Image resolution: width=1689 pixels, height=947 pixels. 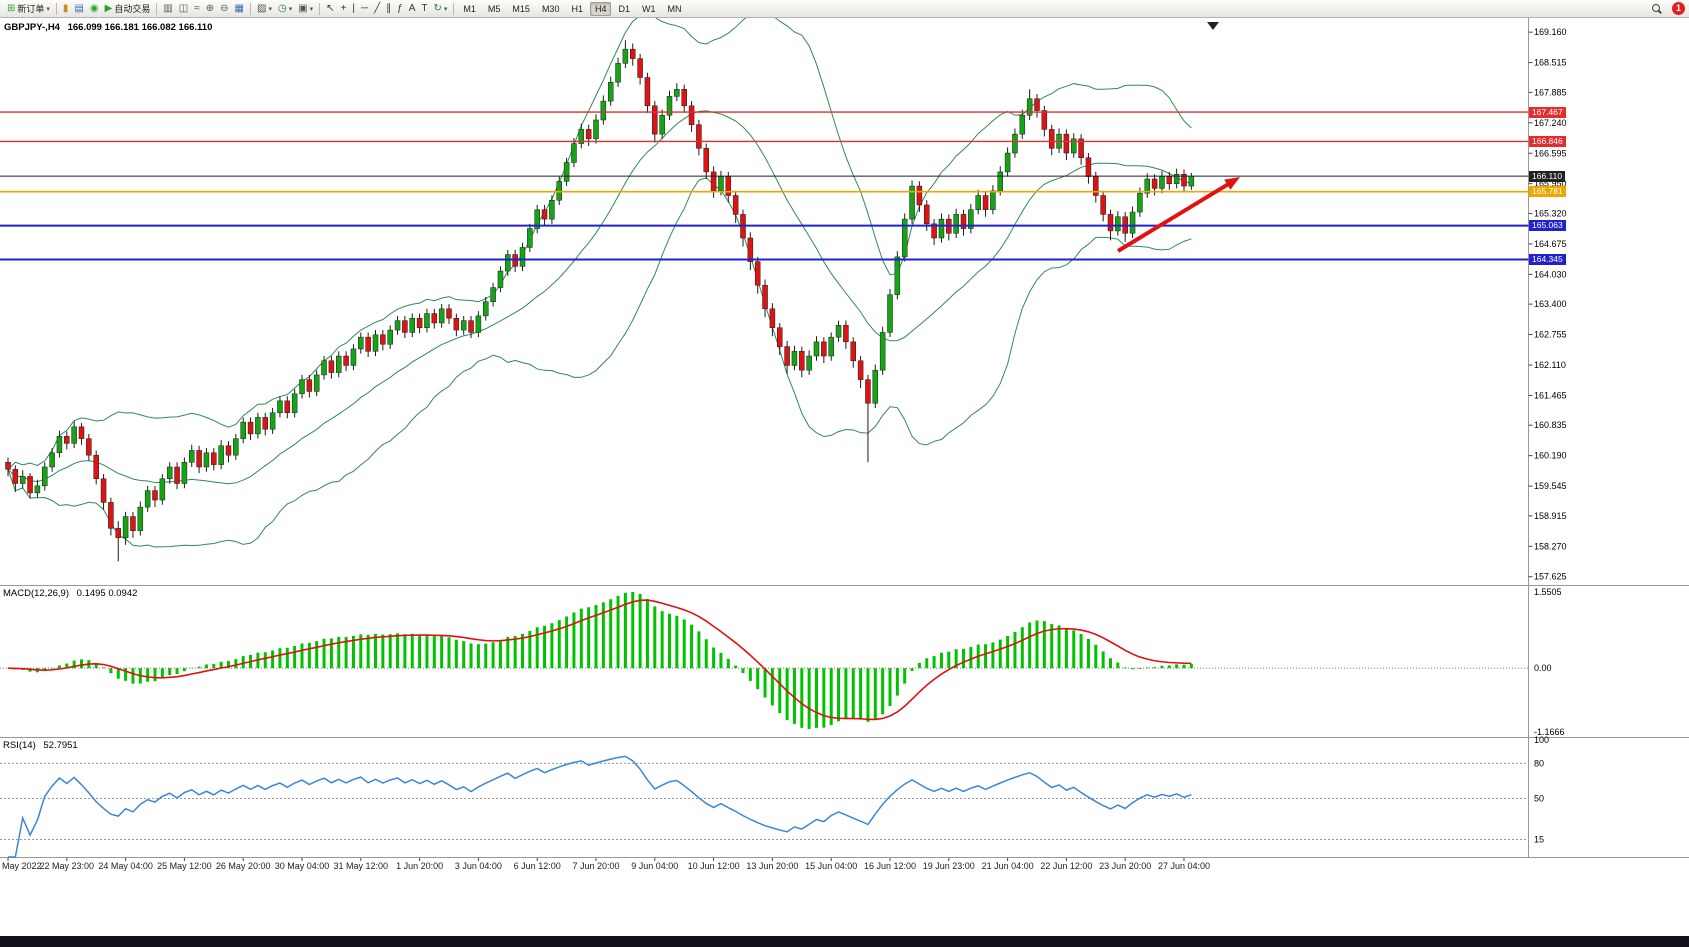 I want to click on price-axis-label: 165.320, so click(x=1550, y=213).